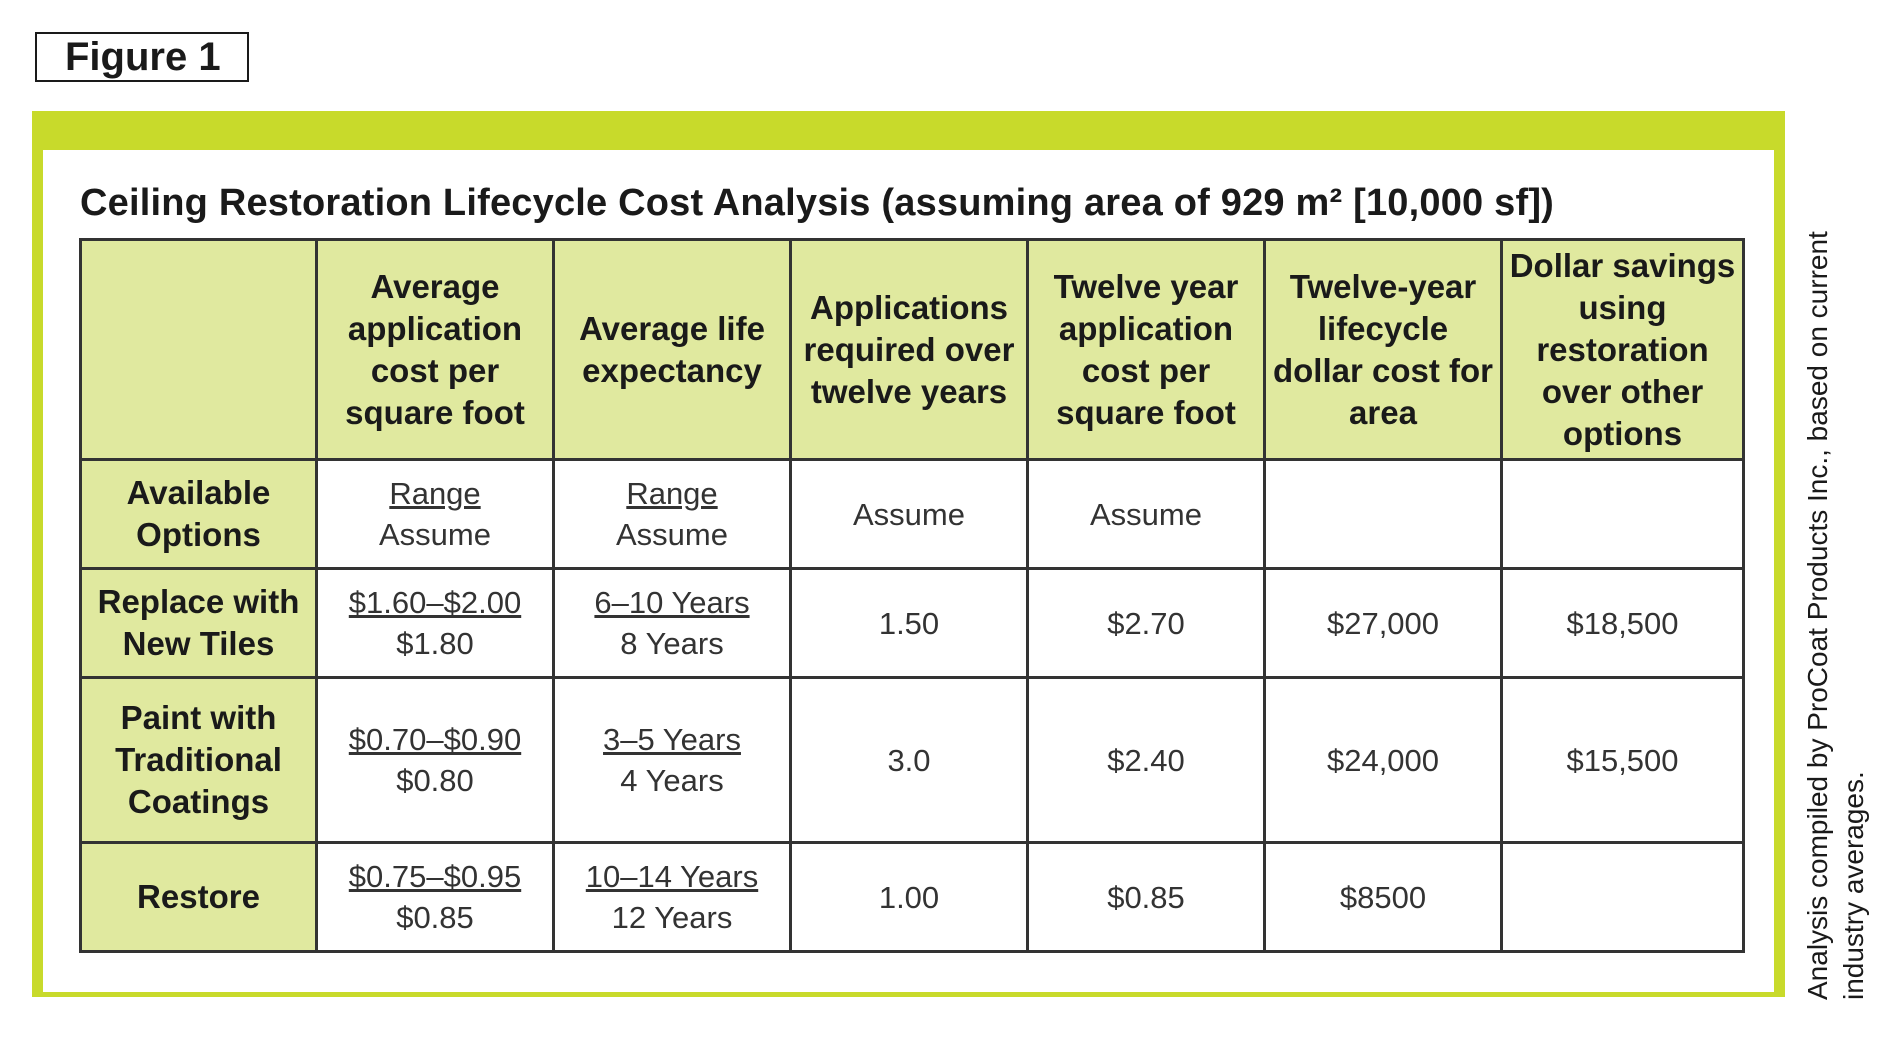 This screenshot has height=1039, width=1878. Describe the element at coordinates (909, 514) in the screenshot. I see `applications-cell: Assume` at that location.